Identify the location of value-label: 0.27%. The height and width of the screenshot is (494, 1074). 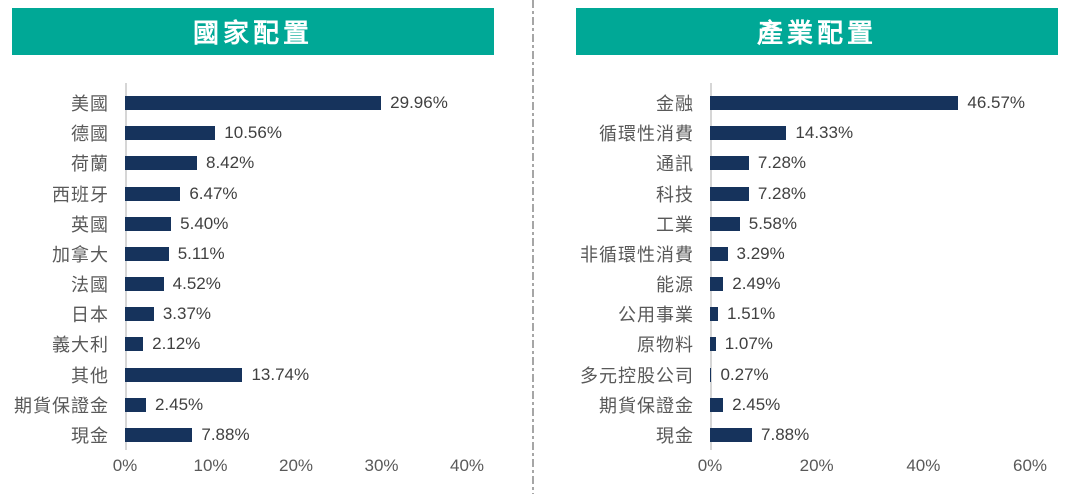
(744, 374).